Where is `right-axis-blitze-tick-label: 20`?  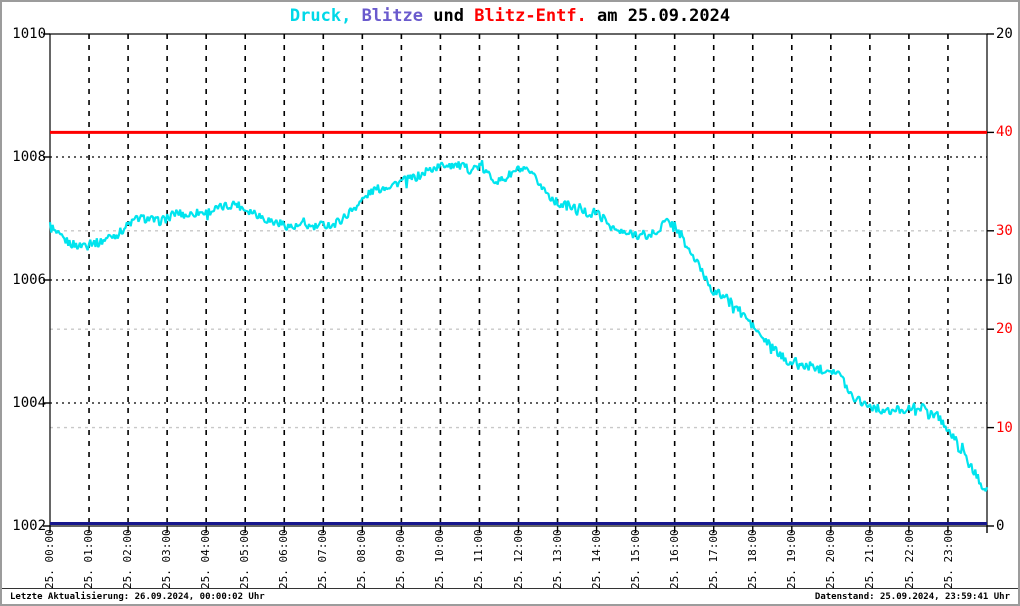 right-axis-blitze-tick-label: 20 is located at coordinates (1004, 34).